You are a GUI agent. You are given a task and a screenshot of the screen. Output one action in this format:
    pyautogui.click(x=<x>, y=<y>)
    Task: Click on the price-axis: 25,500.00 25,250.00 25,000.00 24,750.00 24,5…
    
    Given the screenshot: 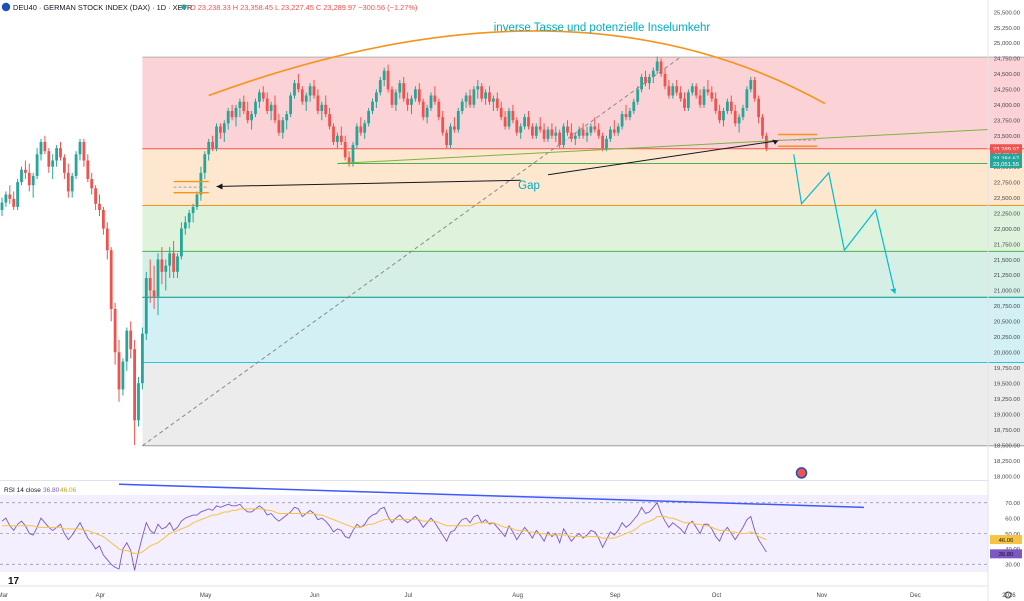 What is the action you would take?
    pyautogui.click(x=1004, y=300)
    